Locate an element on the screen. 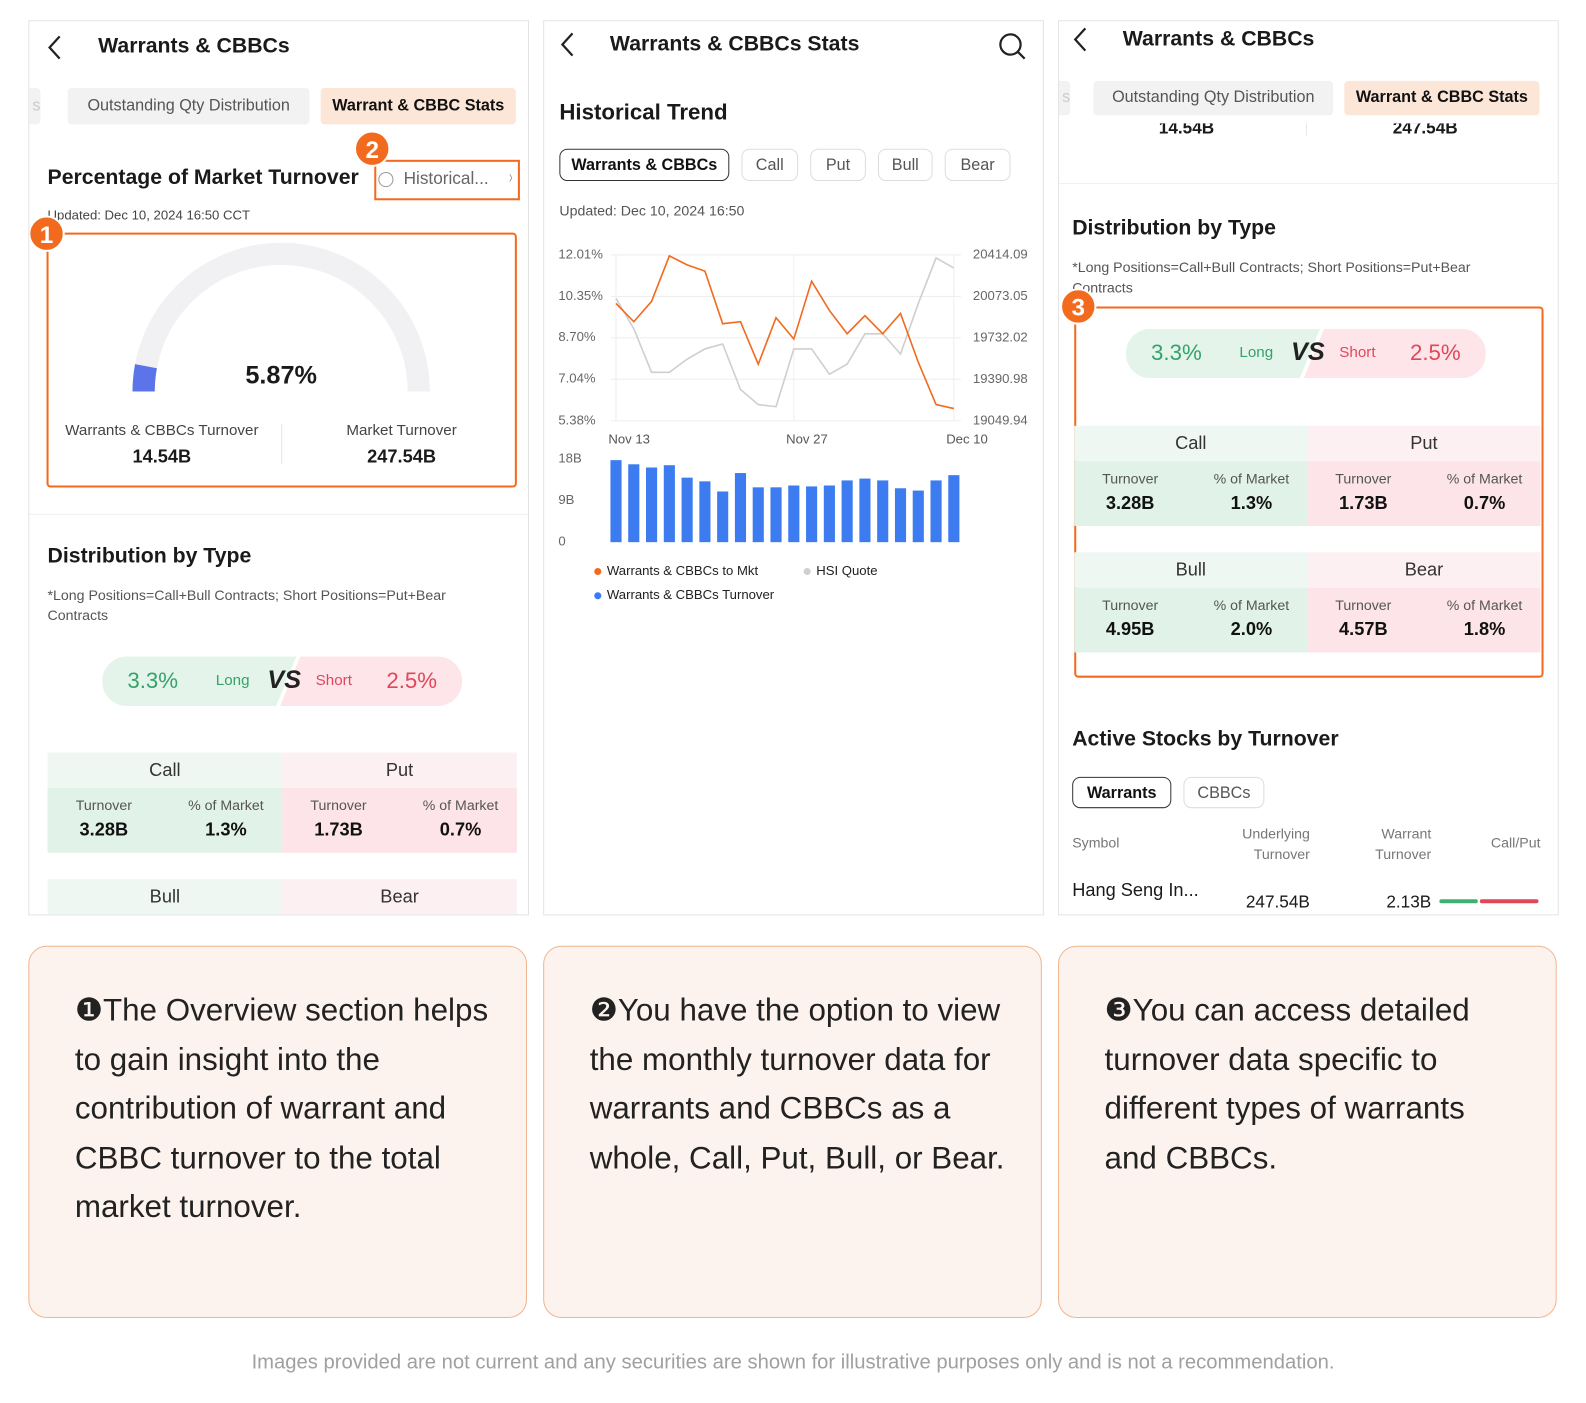 The width and height of the screenshot is (1586, 1403). updated-time: Updated: Dec 10, 2024 16:50 is located at coordinates (652, 210).